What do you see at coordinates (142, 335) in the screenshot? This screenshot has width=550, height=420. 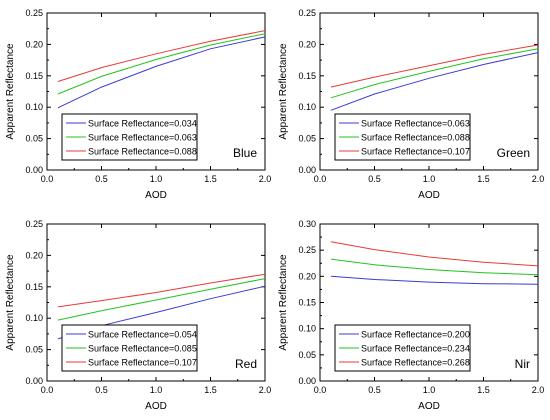 I see `legend-label: Surface Reflectance=0.054` at bounding box center [142, 335].